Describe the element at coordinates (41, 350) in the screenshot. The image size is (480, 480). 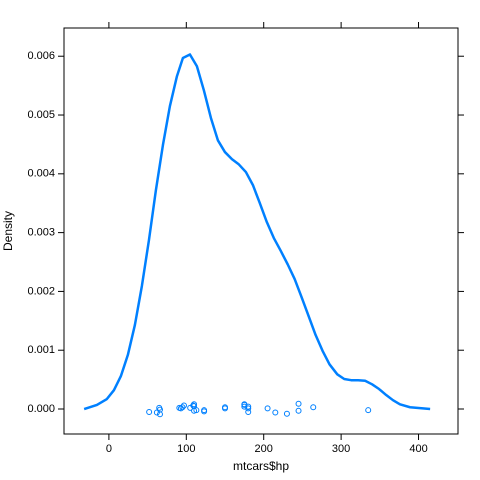
I see `y-tick-label: 0.001` at that location.